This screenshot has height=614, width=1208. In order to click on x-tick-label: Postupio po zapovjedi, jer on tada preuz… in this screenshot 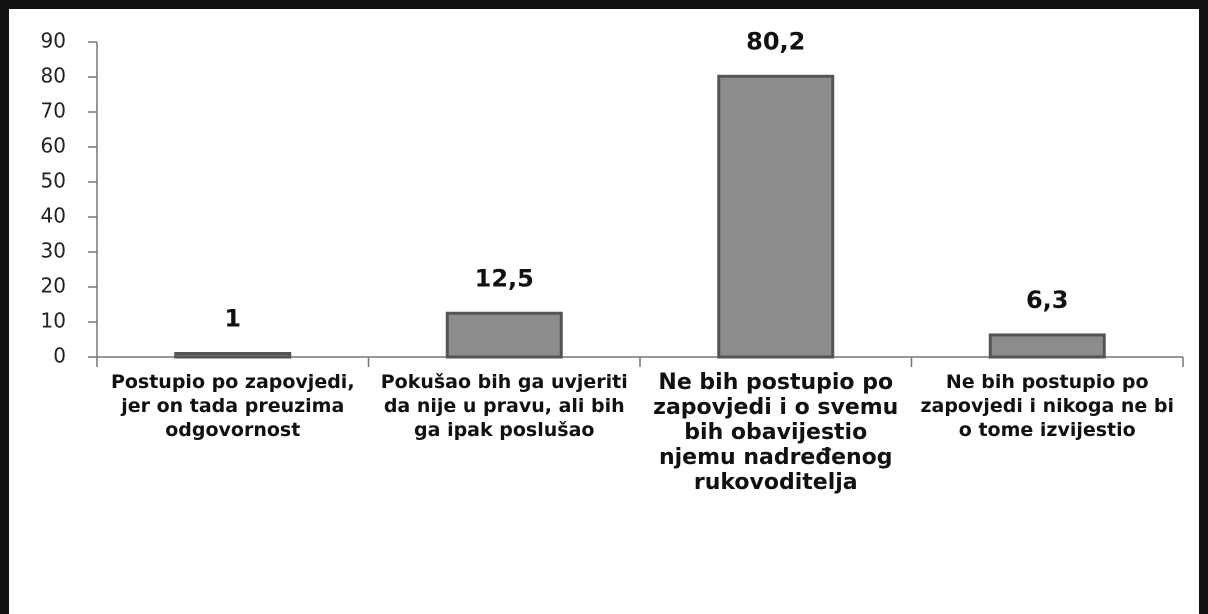, I will do `click(232, 406)`.